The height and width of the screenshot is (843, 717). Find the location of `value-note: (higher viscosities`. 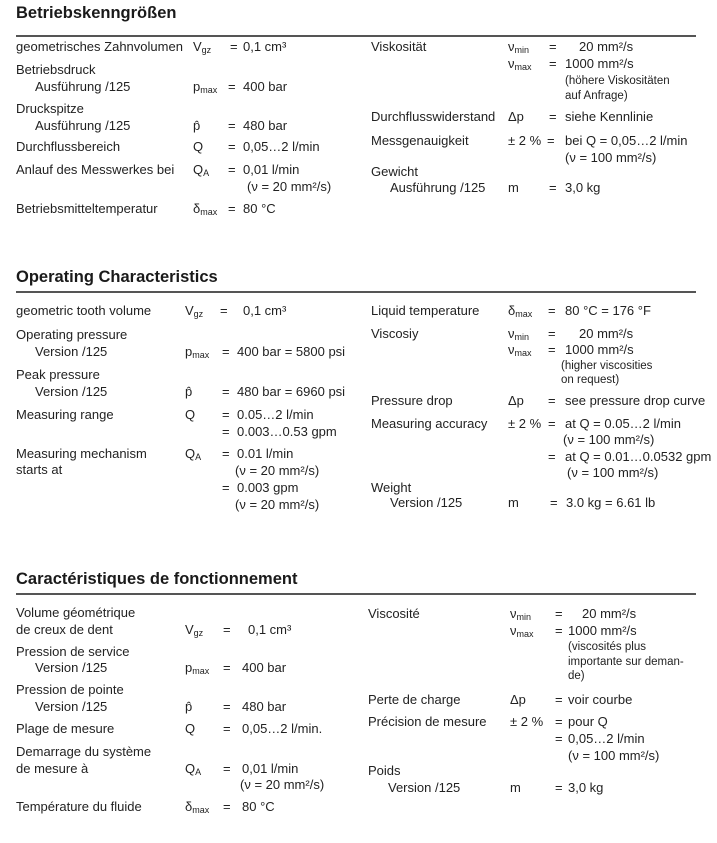

value-note: (higher viscosities is located at coordinates (607, 366).